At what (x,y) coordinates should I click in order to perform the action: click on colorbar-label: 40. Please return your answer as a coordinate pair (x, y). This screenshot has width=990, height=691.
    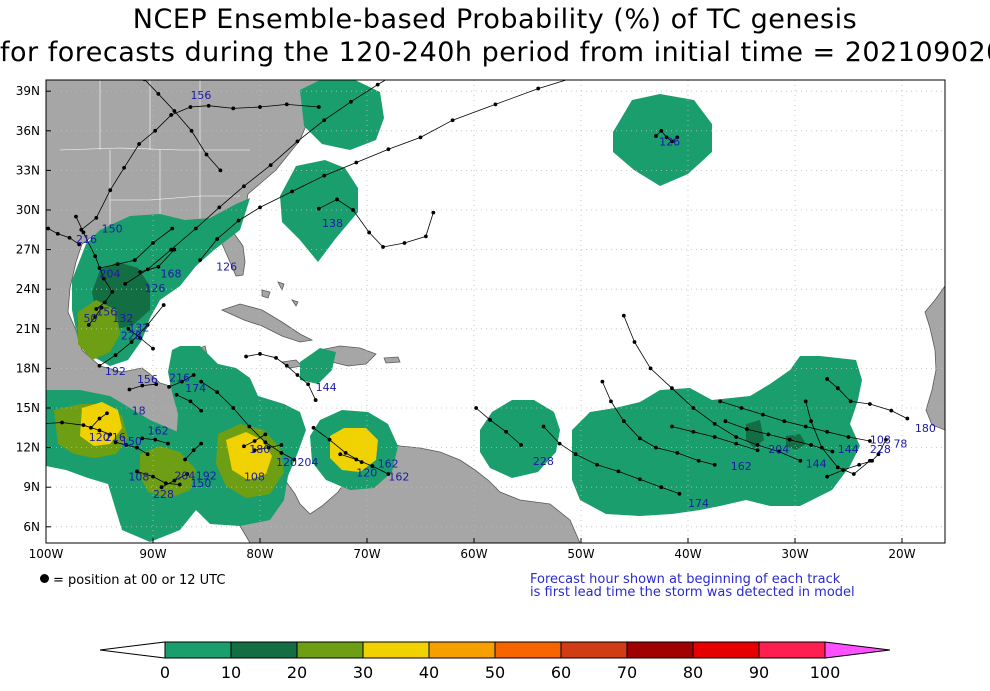
    Looking at the image, I should click on (429, 672).